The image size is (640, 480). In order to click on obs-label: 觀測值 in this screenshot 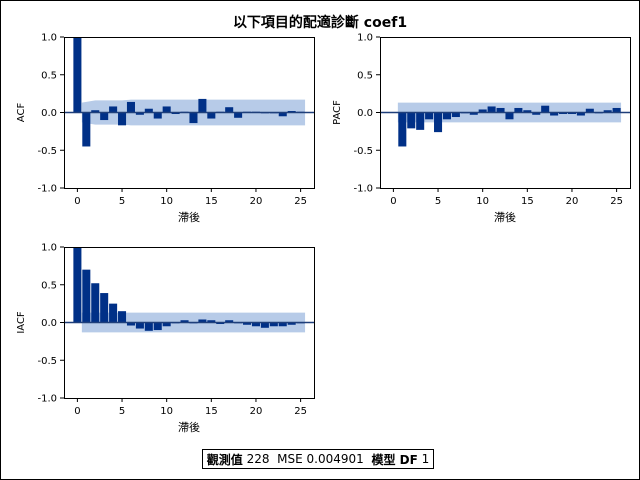, I will do `click(224, 459)`.